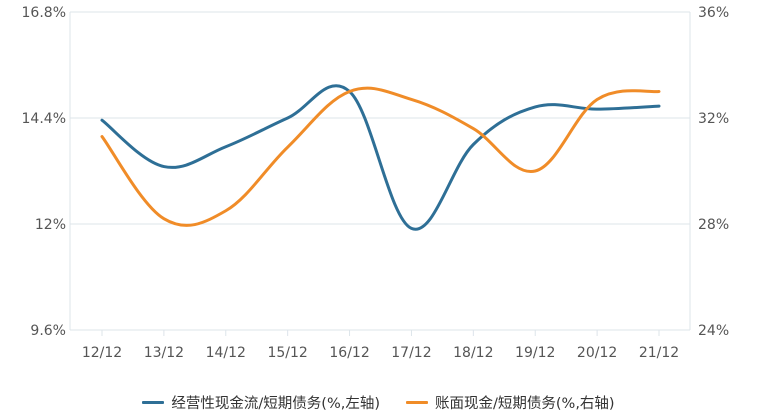  I want to click on y-left-tick-label: 16.8%, so click(44, 13).